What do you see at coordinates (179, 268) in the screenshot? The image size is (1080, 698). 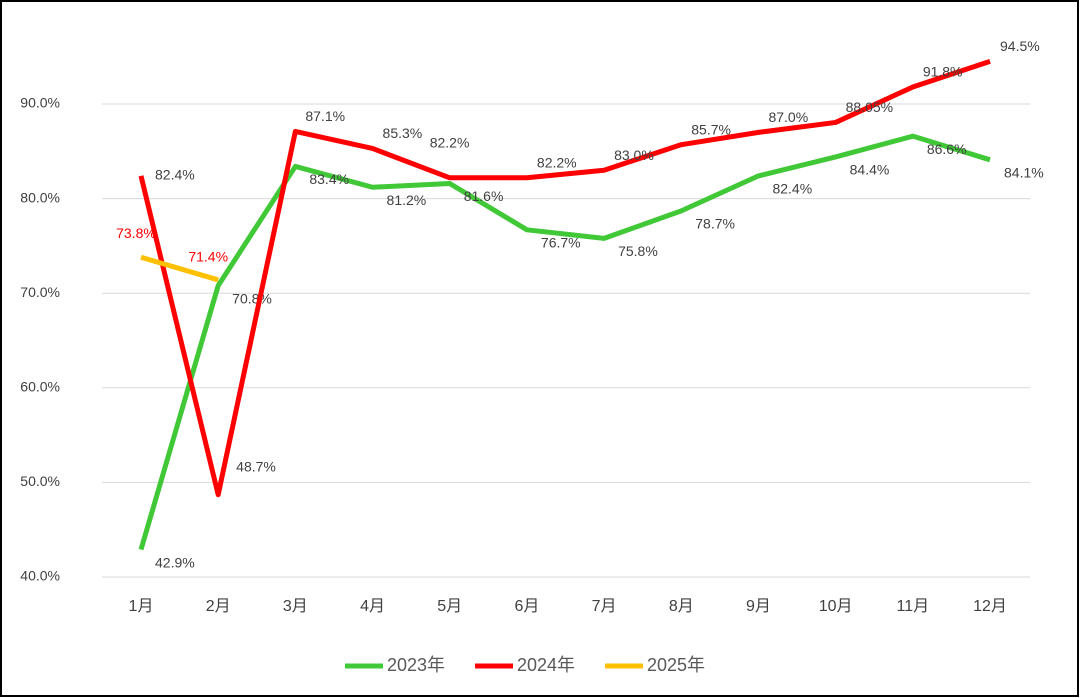 I see `series-line` at bounding box center [179, 268].